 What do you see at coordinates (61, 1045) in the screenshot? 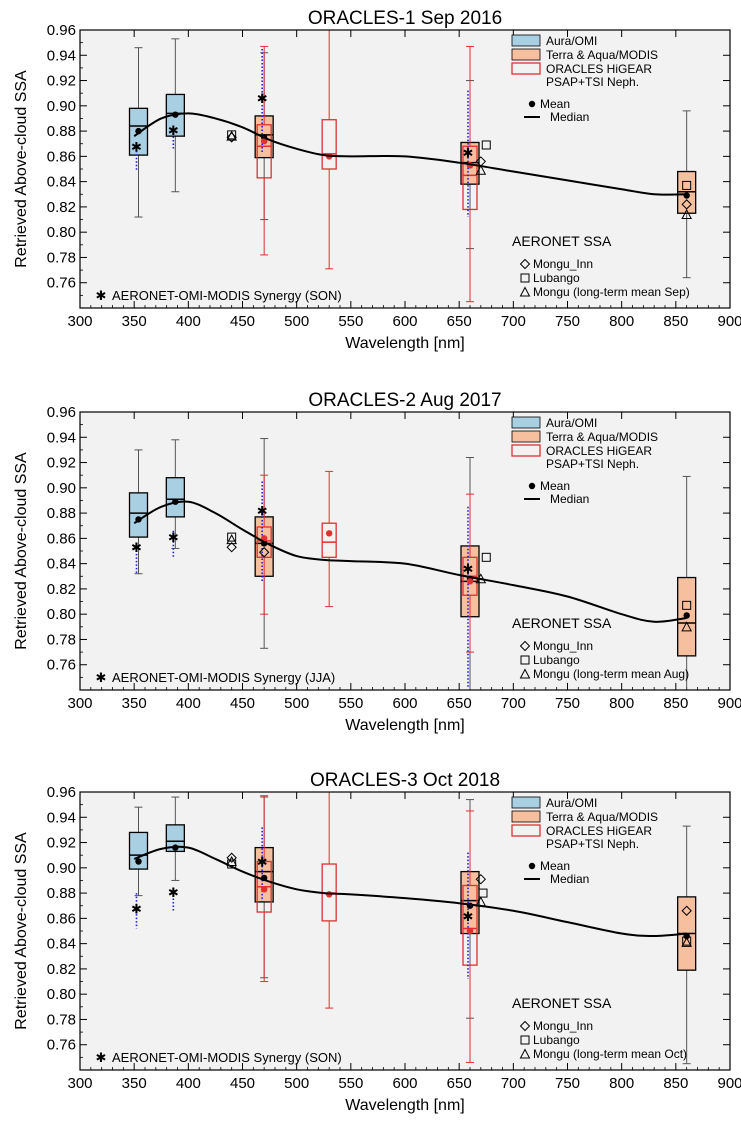
I see `y-tick-label: 0.76` at bounding box center [61, 1045].